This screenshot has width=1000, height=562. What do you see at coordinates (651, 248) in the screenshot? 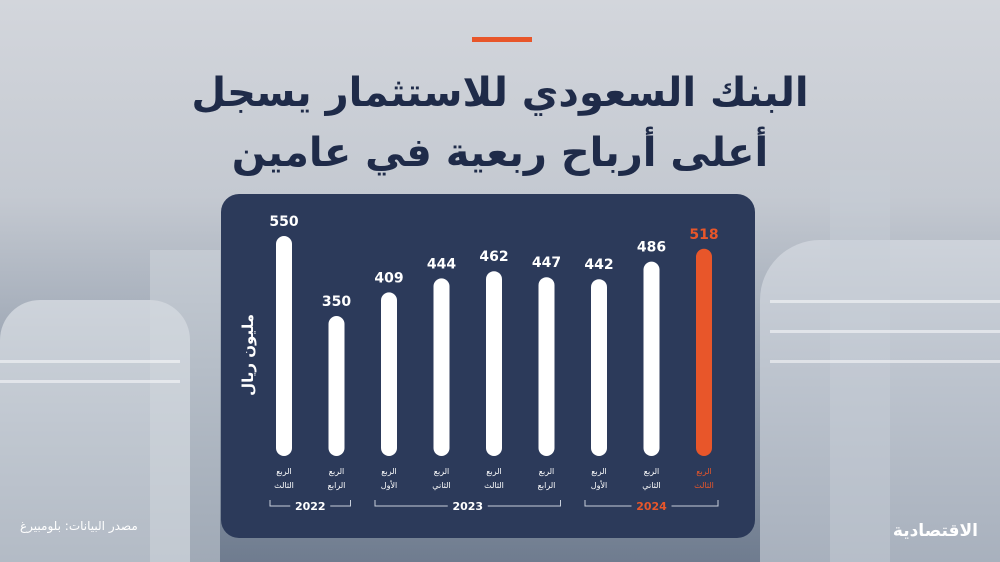
I see `bar-value-label: 486` at bounding box center [651, 248].